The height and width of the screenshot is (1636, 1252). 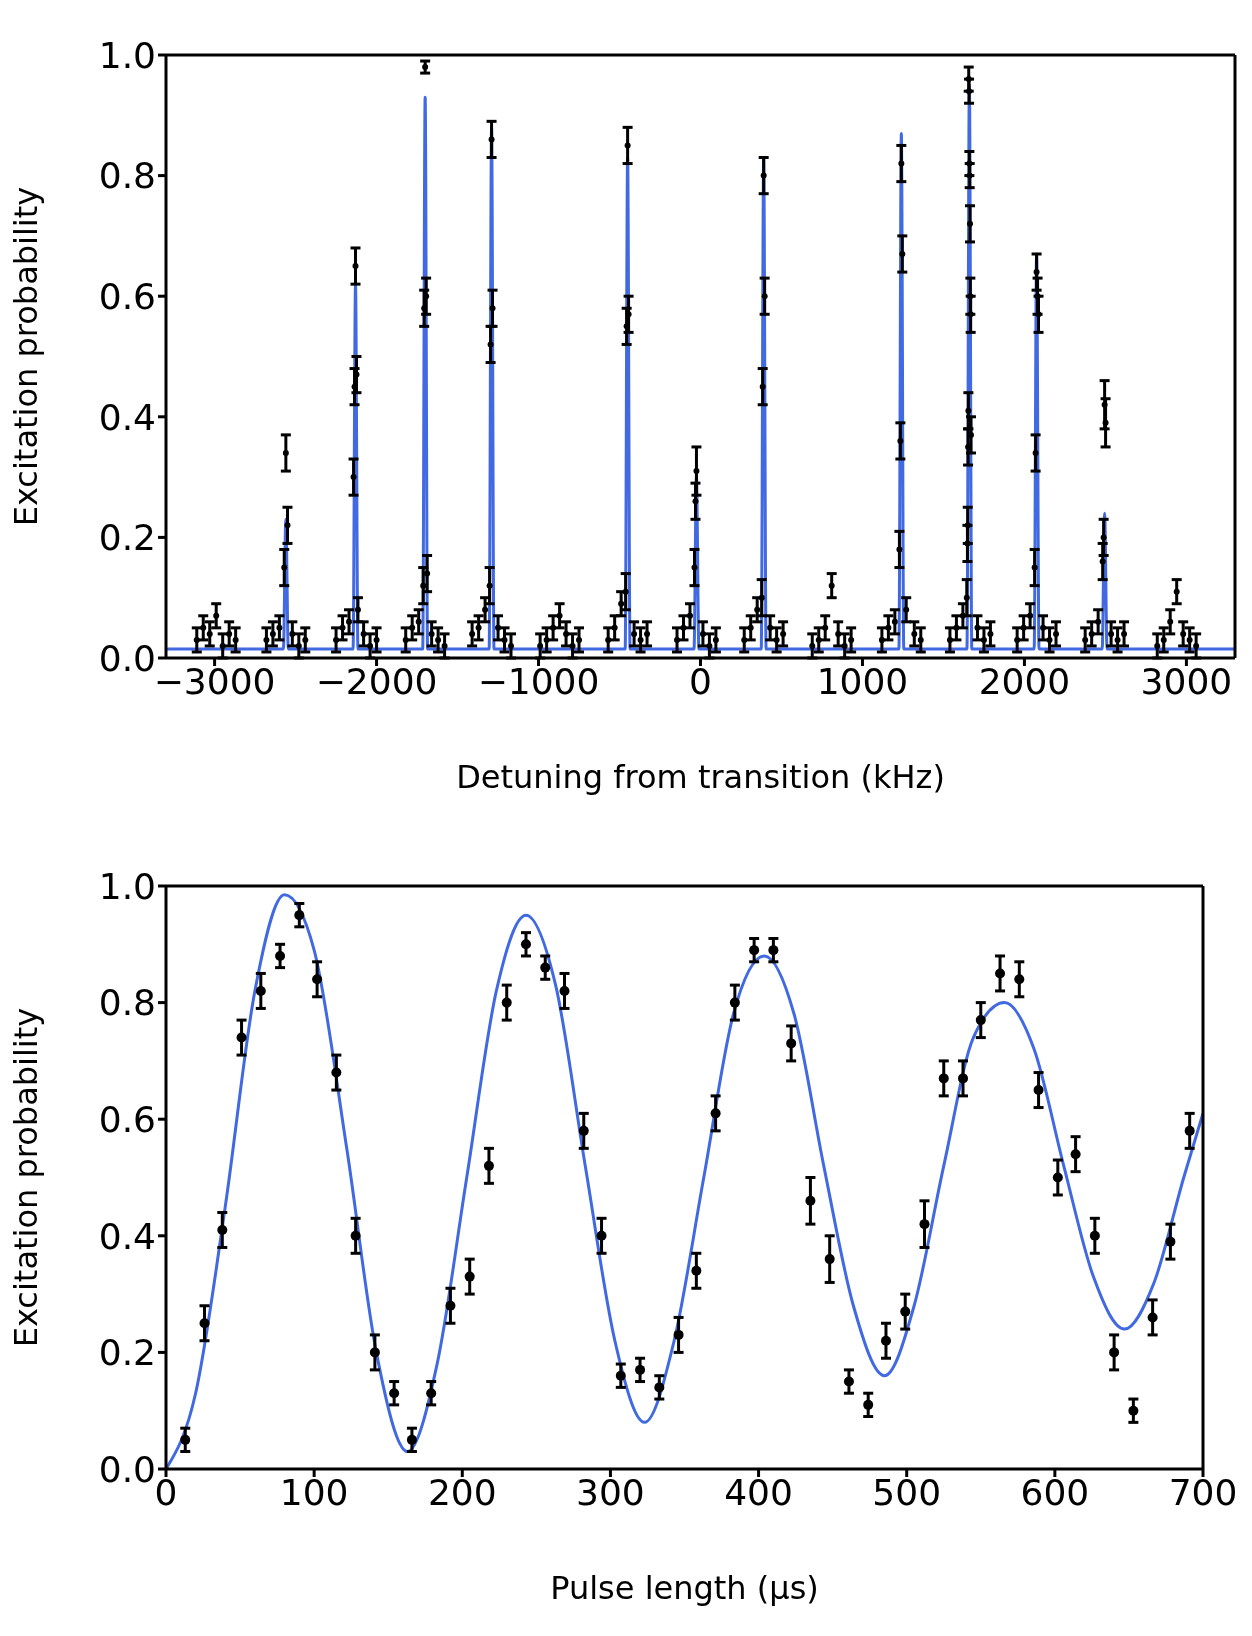 I want to click on x-tick-label: 700, so click(x=1203, y=1492).